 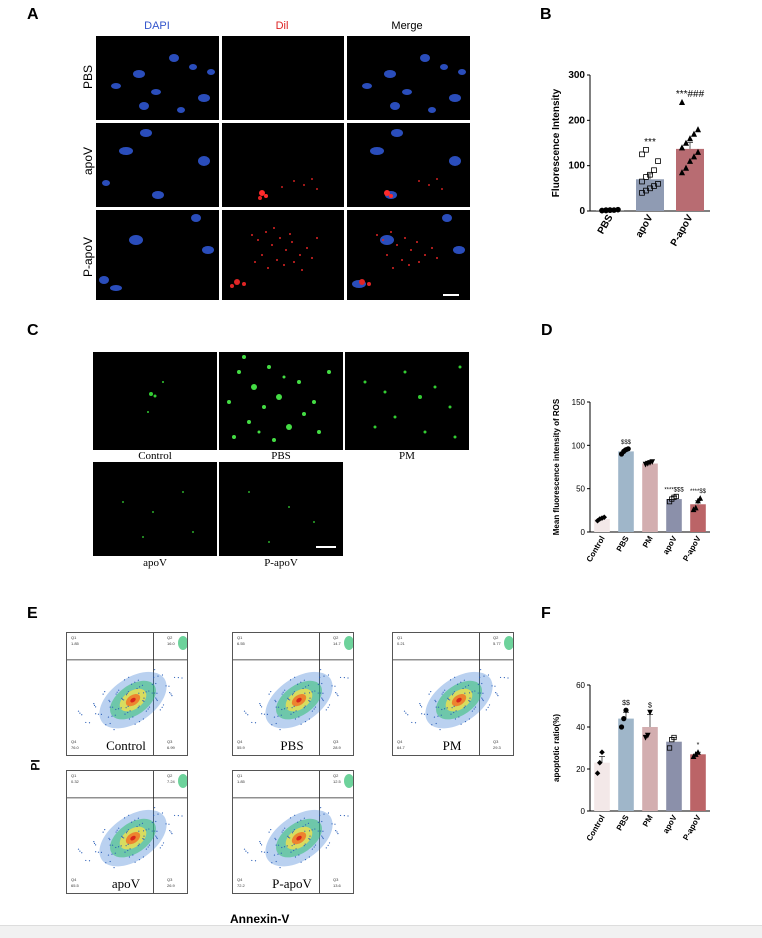 What do you see at coordinates (407, 26) in the screenshot?
I see `channel-label-merge: Merge` at bounding box center [407, 26].